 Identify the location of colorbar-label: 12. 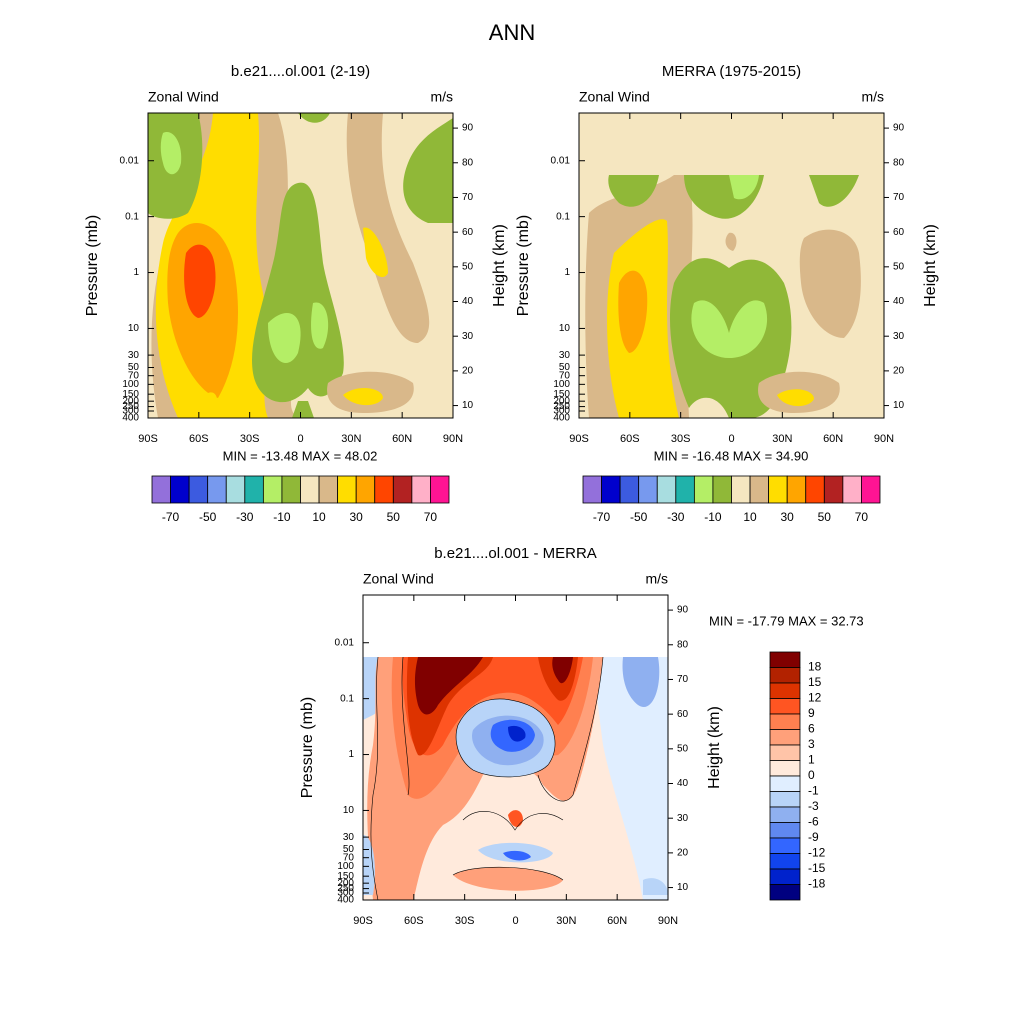
(815, 698).